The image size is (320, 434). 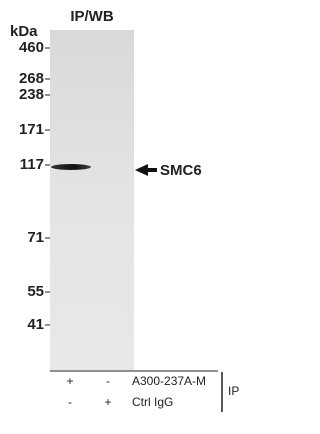 I want to click on row-label: A300-237A-M, so click(x=169, y=381).